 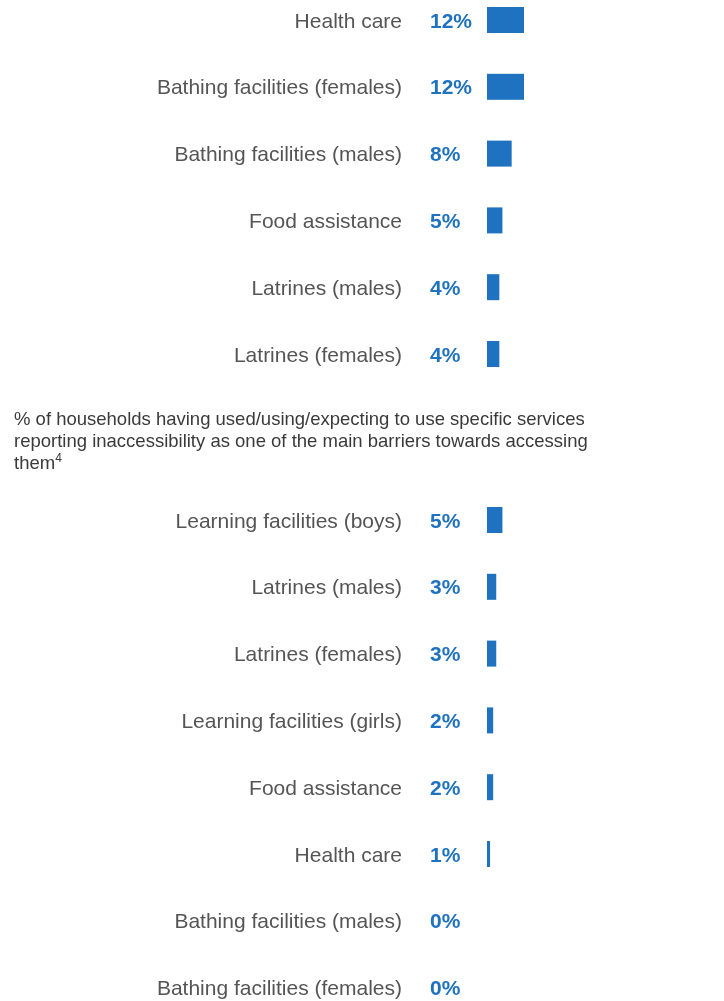 I want to click on data-label: 8%, so click(x=445, y=154).